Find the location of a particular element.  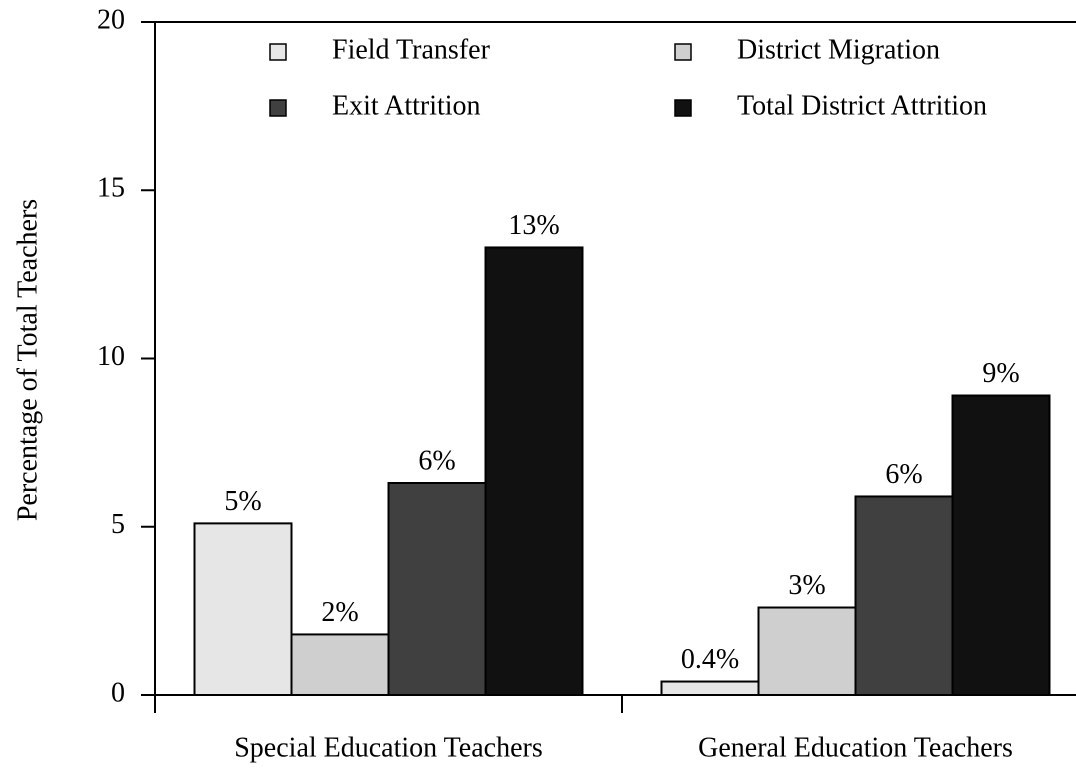

value-label: 0.4% is located at coordinates (710, 659).